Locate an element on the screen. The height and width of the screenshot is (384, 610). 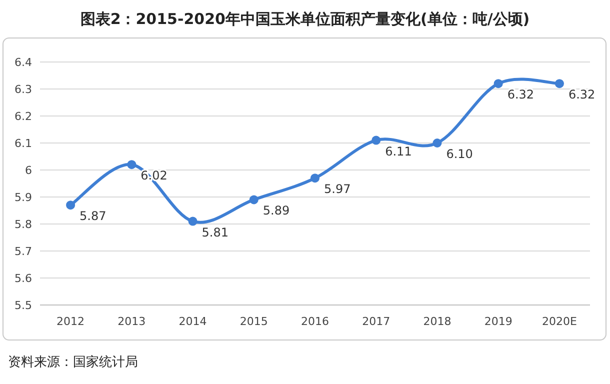
x-tick-label: 2017 is located at coordinates (376, 321).